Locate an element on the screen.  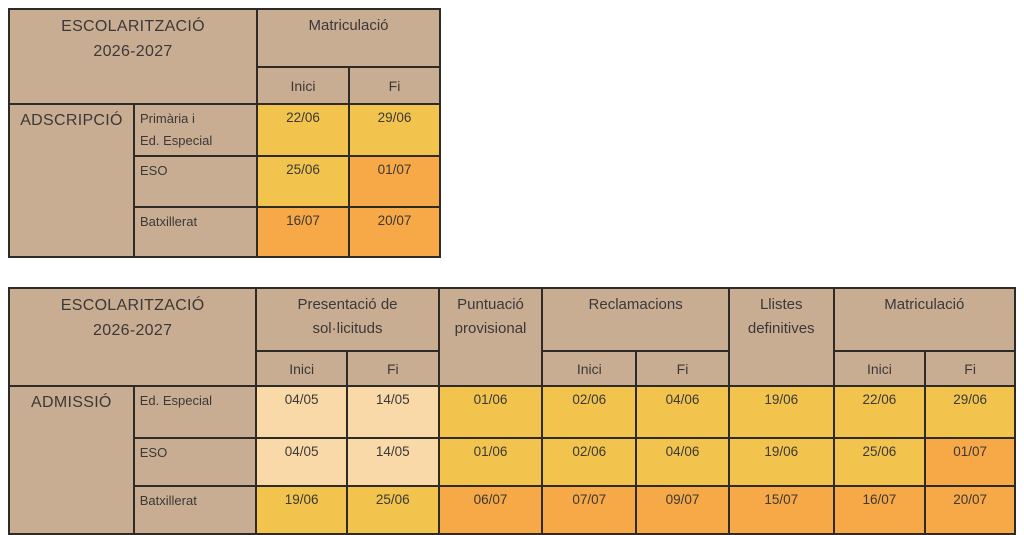
admissio-group-label: ADMISSIÓ is located at coordinates (71, 460).